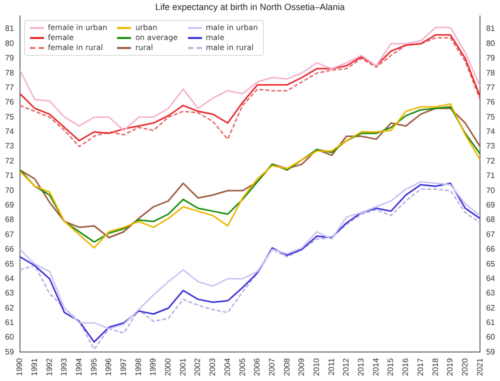 This screenshot has width=500, height=381. I want to click on y2-tick-label: 63, so click(491, 293).